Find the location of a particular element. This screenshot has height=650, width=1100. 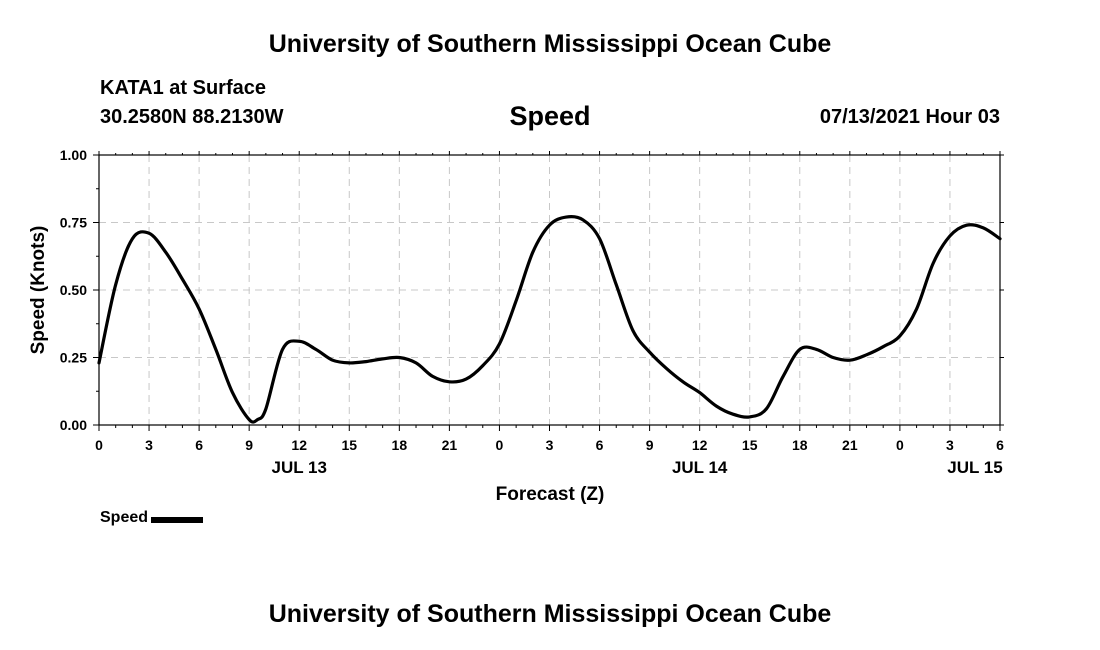

chart-title: Speed is located at coordinates (550, 116).